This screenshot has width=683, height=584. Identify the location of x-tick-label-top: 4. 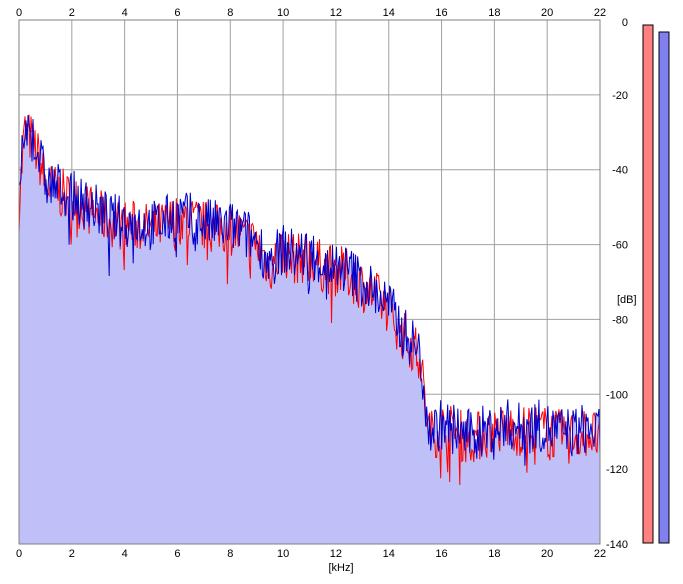
(125, 13).